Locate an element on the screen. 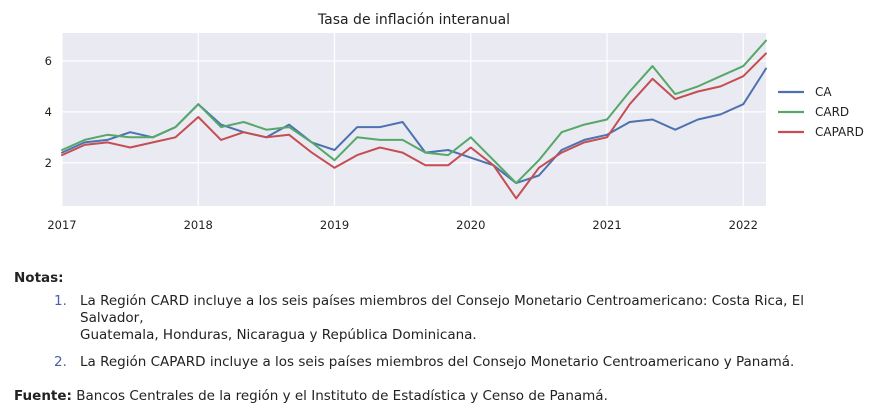  y-axis-ticks: 2 4 6 is located at coordinates (48, 112).